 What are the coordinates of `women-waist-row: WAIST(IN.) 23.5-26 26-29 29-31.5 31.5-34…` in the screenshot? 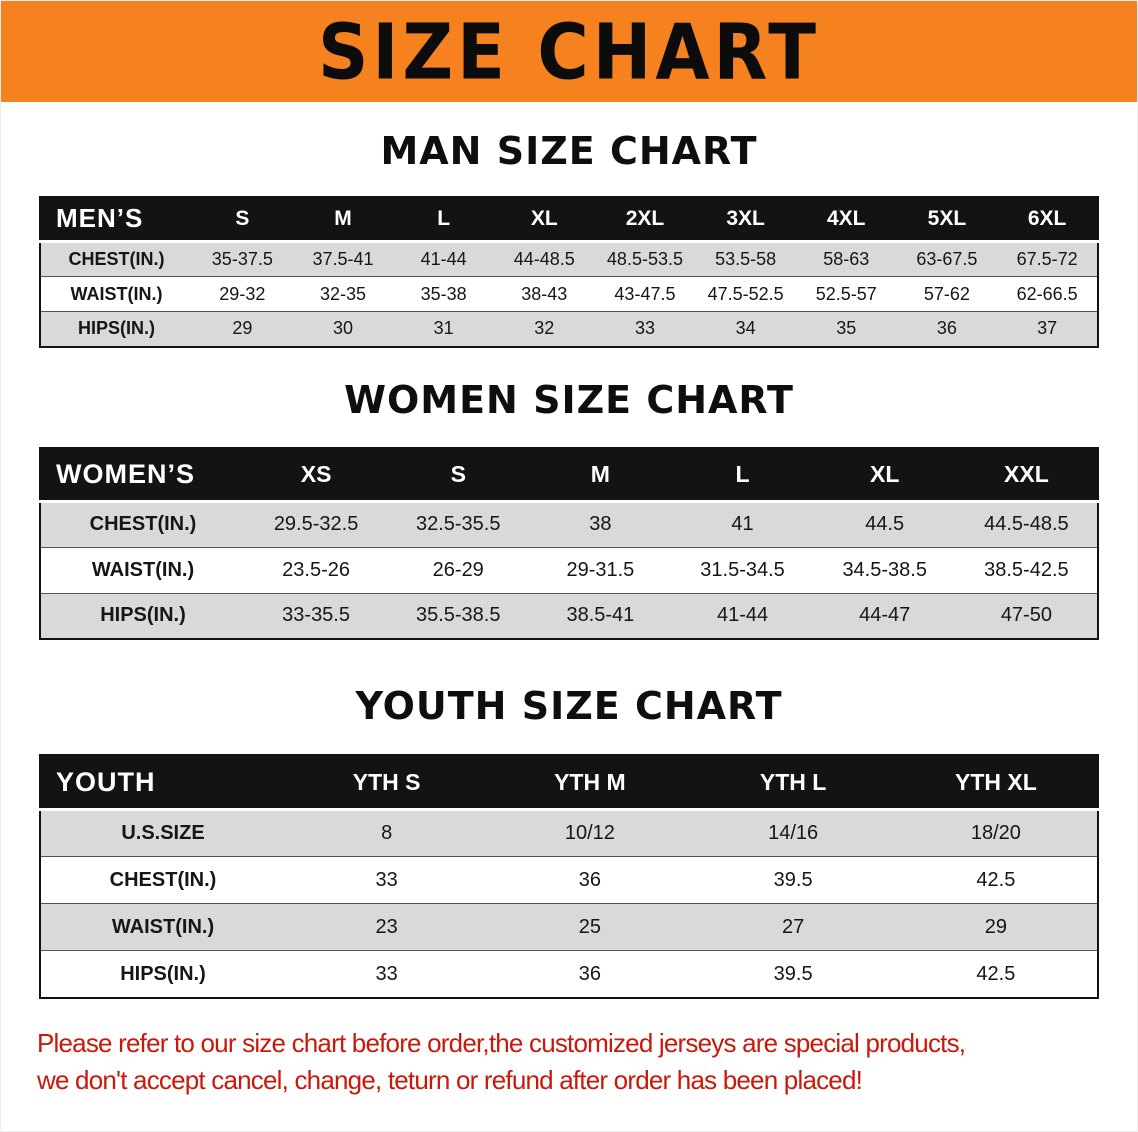 It's located at (569, 570).